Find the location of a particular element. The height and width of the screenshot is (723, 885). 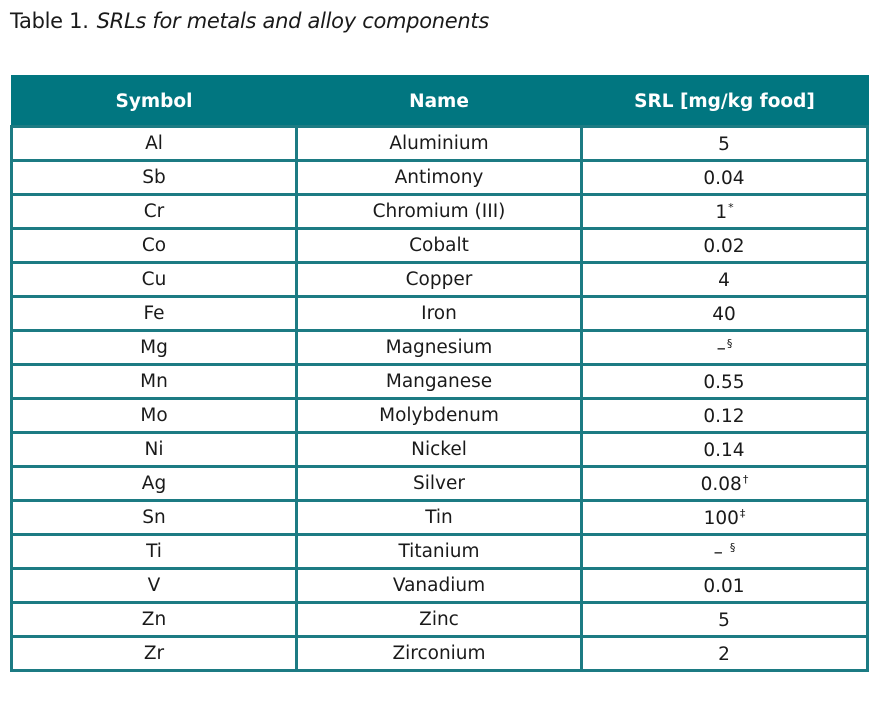

cell-name: Titanium is located at coordinates (439, 551).